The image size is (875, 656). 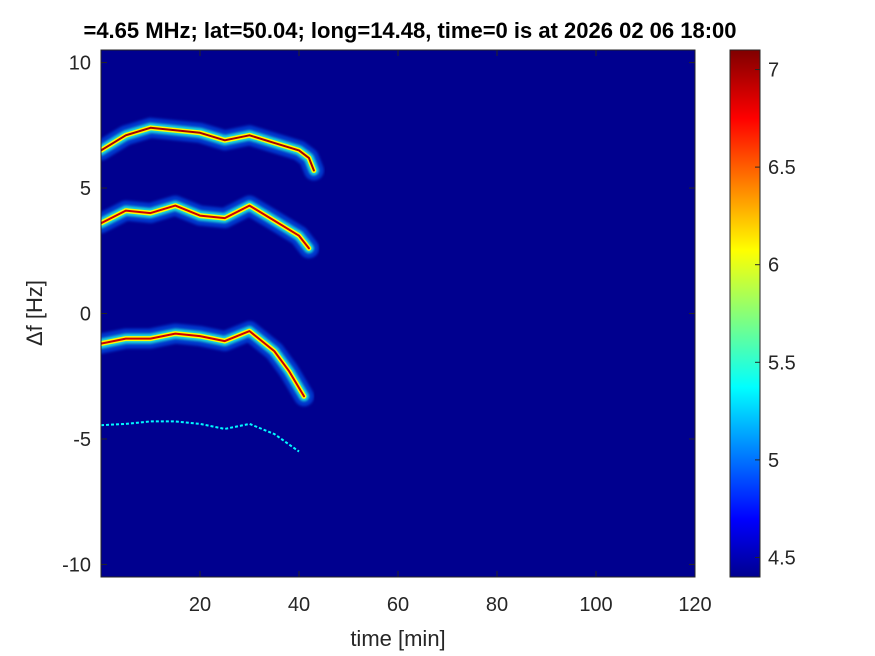 I want to click on colorbar-tick-label: 6.5, so click(x=782, y=168).